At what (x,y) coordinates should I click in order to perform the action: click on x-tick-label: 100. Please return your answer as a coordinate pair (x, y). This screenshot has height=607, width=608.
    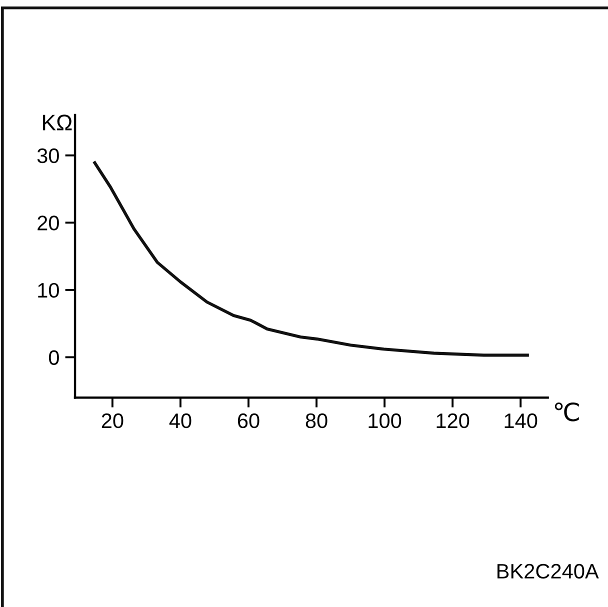
    Looking at the image, I should click on (385, 420).